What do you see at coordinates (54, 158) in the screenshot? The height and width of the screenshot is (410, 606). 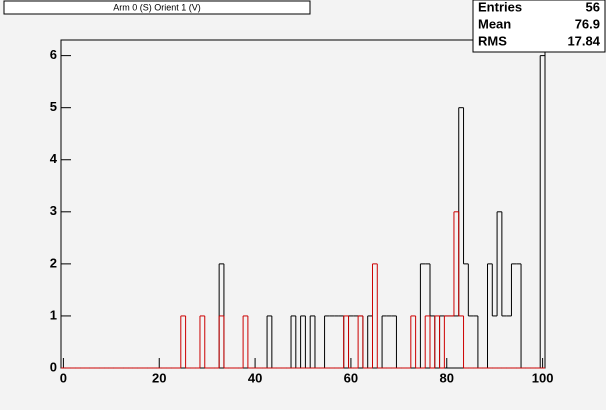 I see `y-tick-label: 4` at bounding box center [54, 158].